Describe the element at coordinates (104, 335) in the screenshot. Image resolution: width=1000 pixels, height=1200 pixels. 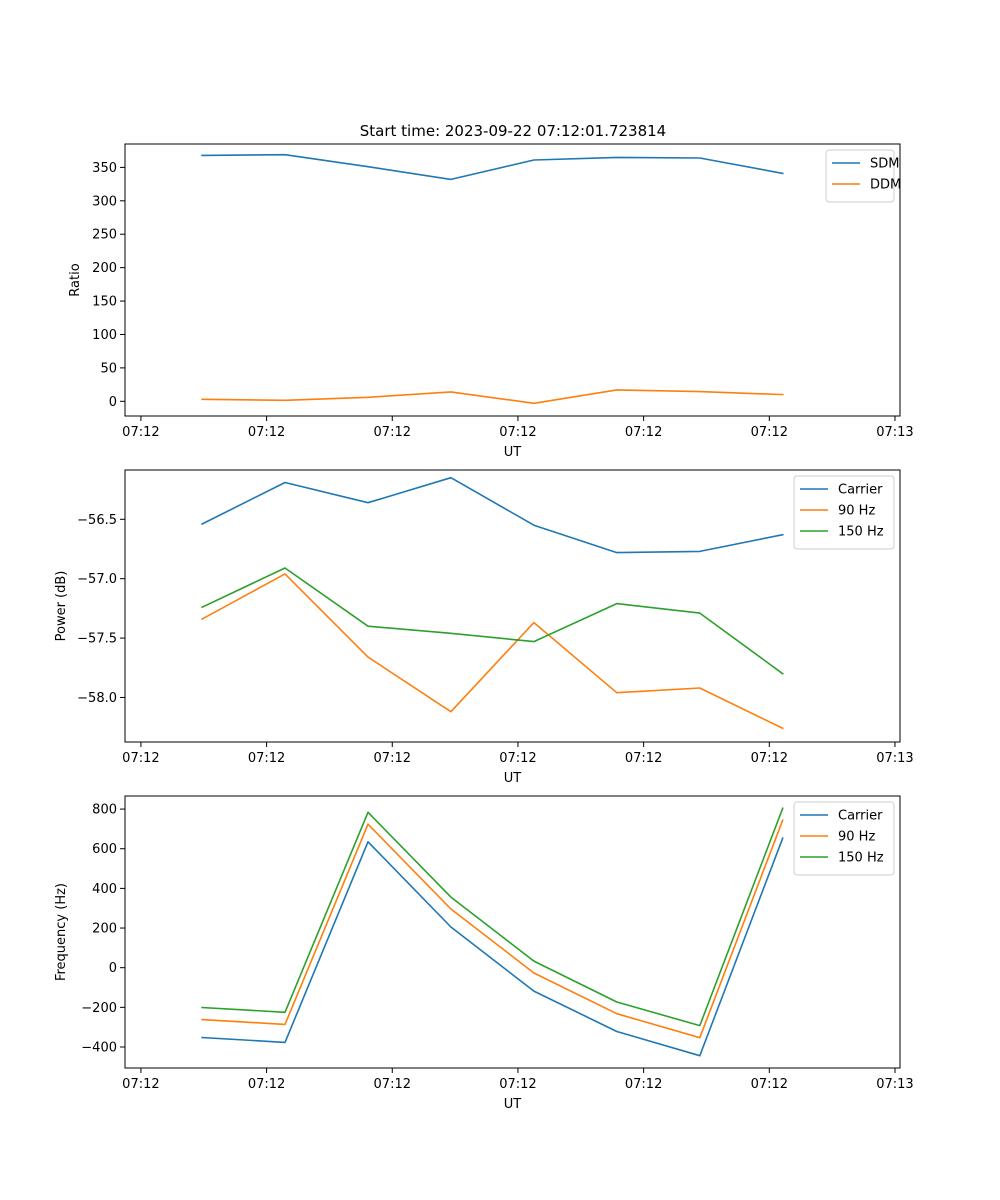
I see `y-tick-label: 100` at that location.